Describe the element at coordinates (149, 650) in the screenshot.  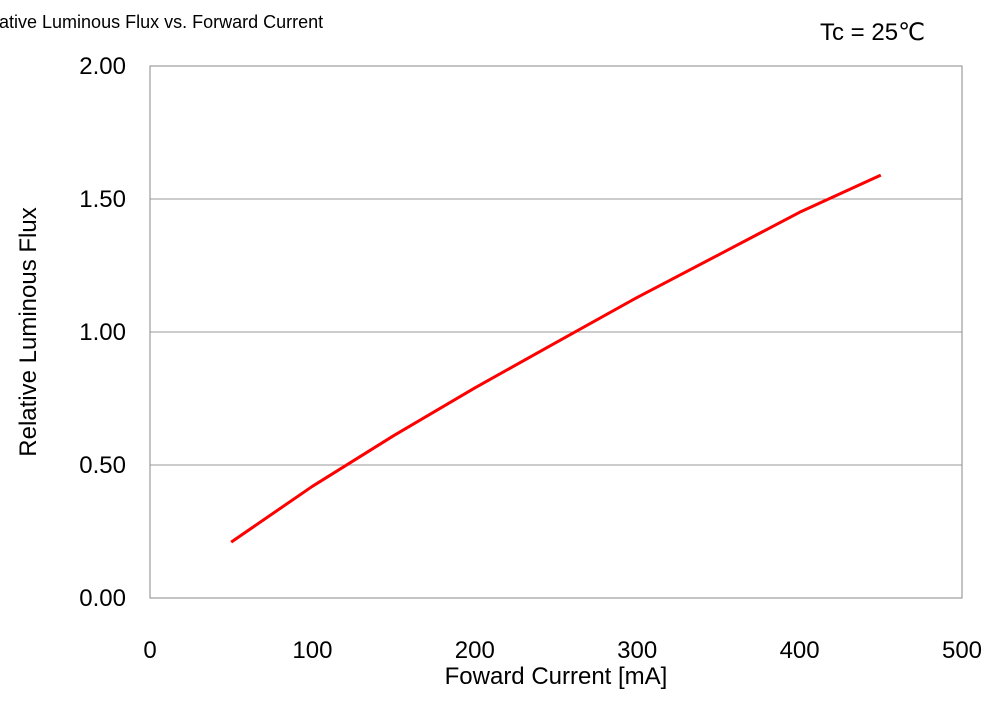
I see `x-tick-label: 0` at that location.